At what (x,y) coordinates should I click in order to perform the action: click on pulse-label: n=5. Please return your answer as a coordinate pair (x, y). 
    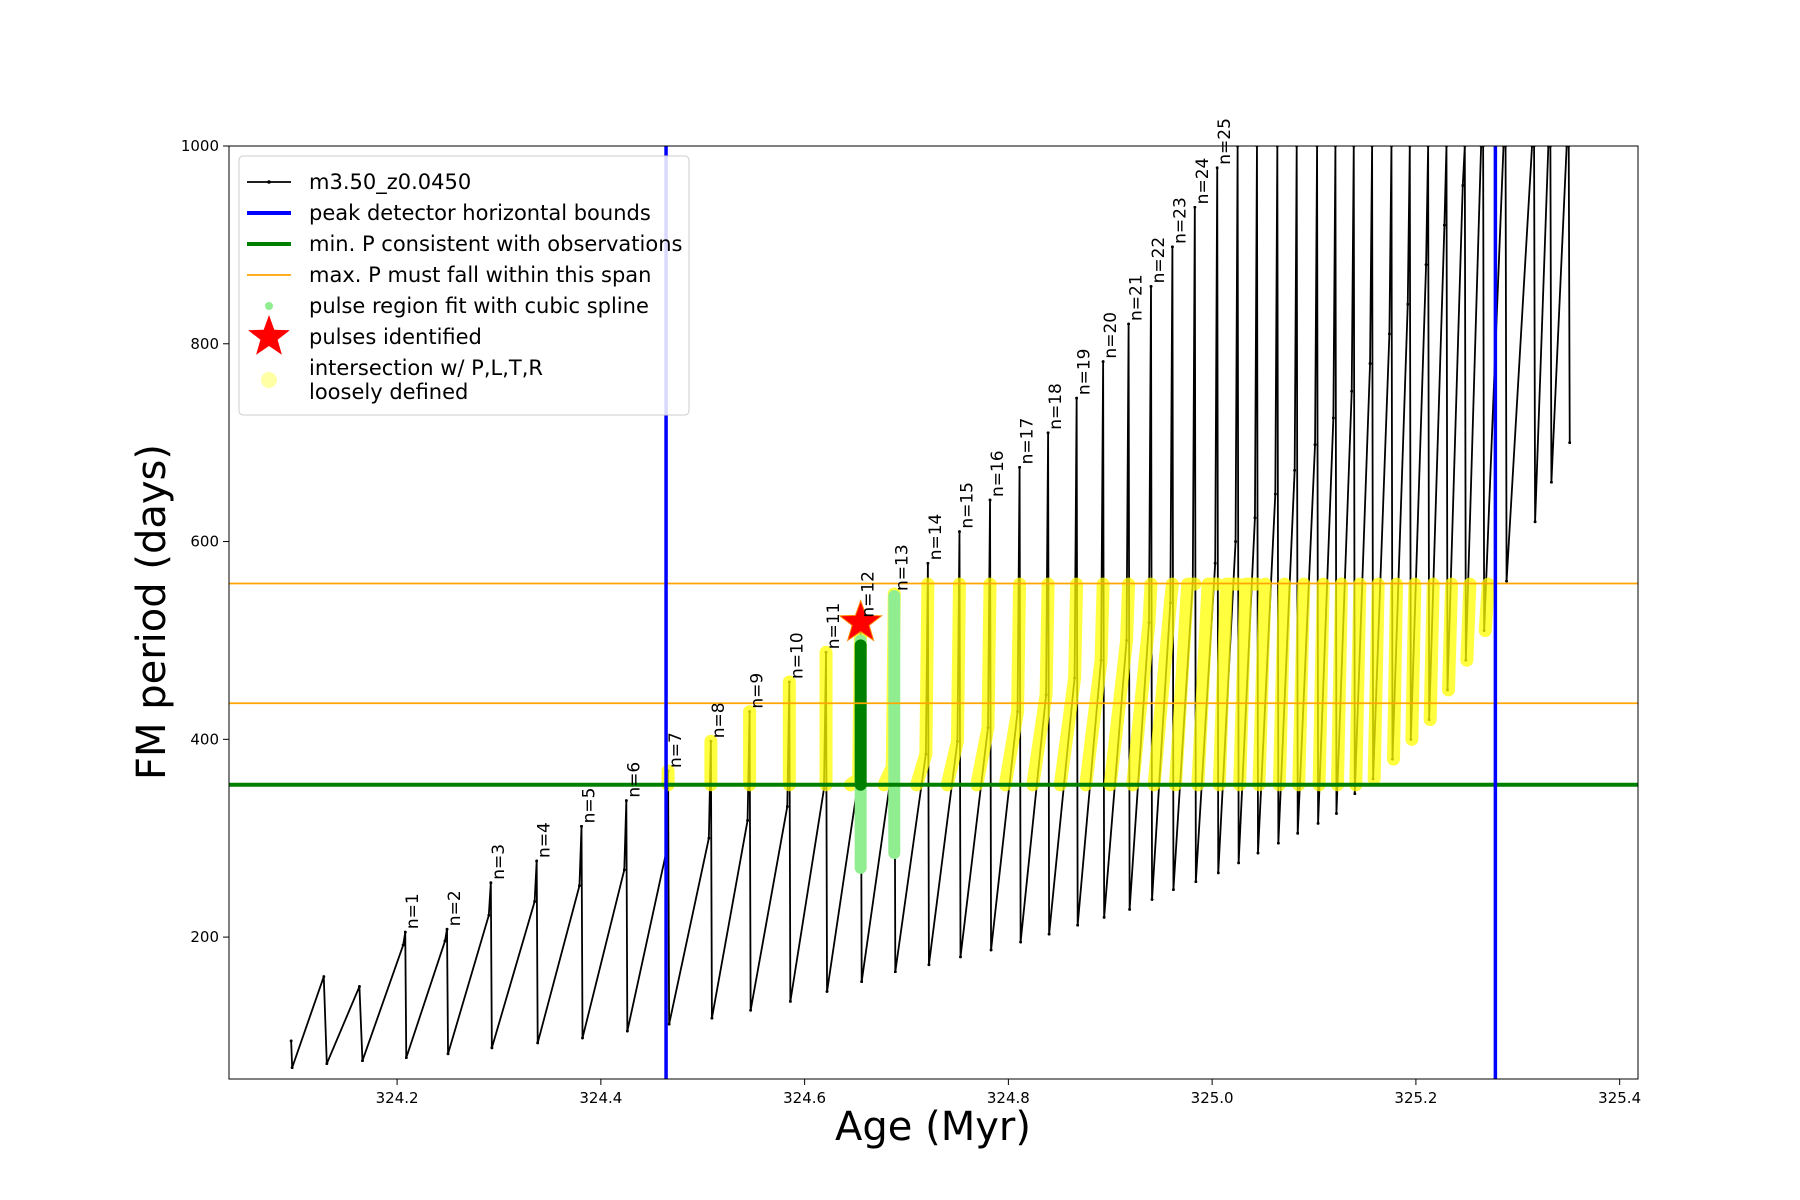
    Looking at the image, I should click on (590, 805).